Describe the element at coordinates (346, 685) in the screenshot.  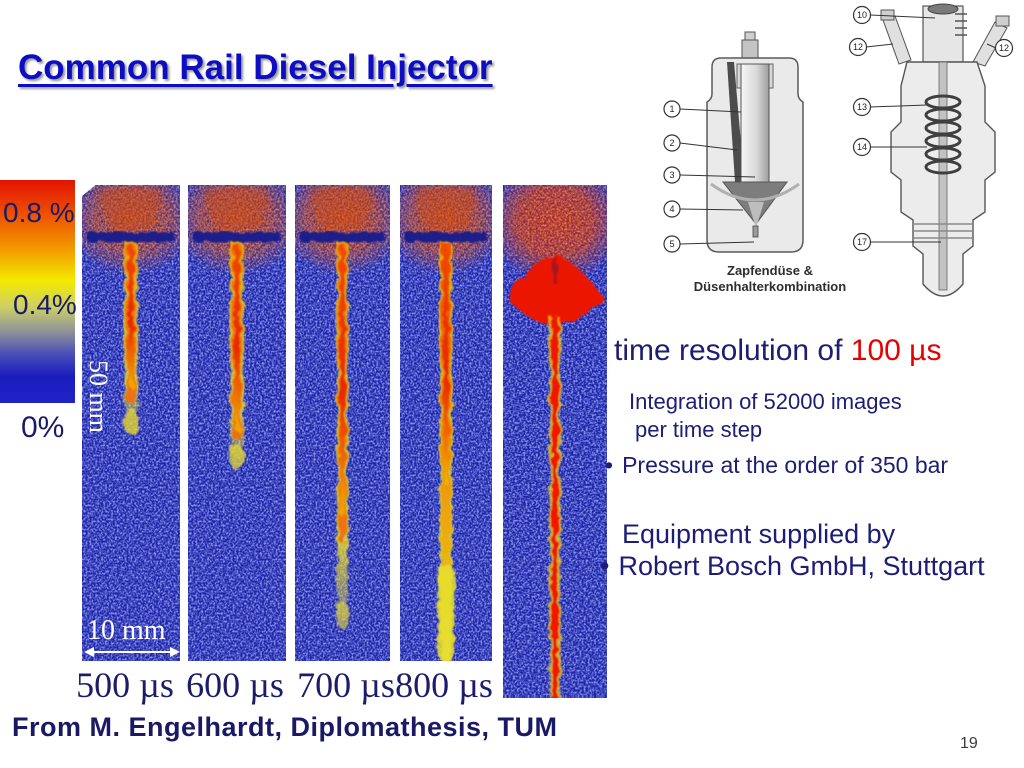
I see `time-label-700us: 700 µs` at that location.